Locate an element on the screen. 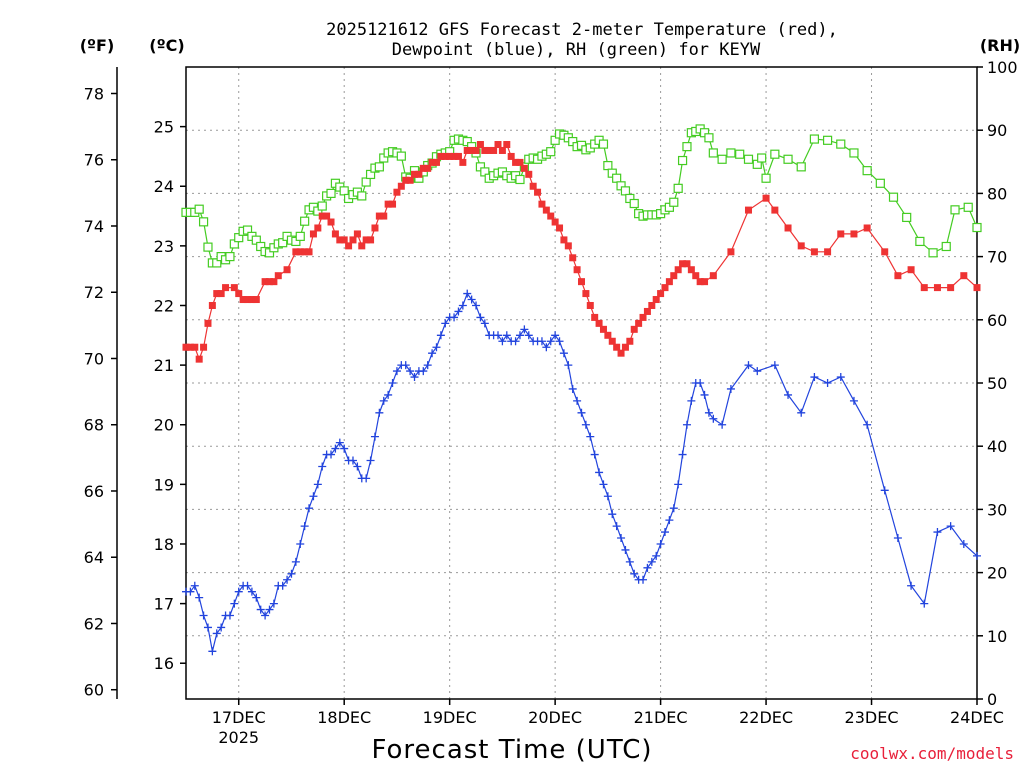 This screenshot has width=1024, height=768. fahrenheit-axis: 60 62 64 66 68 70 72 74 76 78 is located at coordinates (100, 392).